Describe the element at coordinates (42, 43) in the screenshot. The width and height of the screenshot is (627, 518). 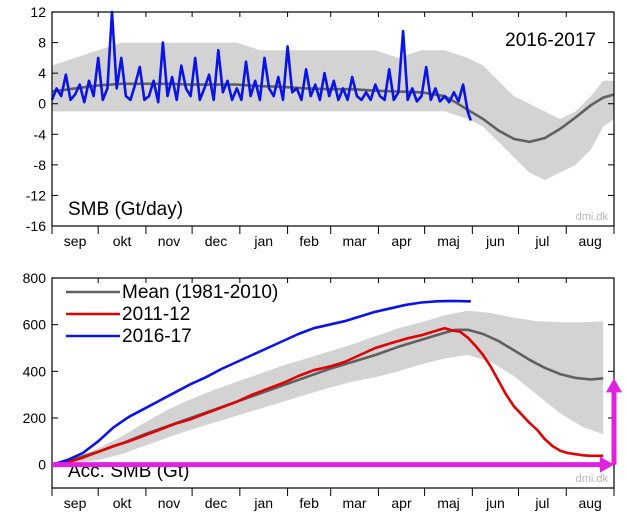
I see `y-tick-label: 8` at that location.